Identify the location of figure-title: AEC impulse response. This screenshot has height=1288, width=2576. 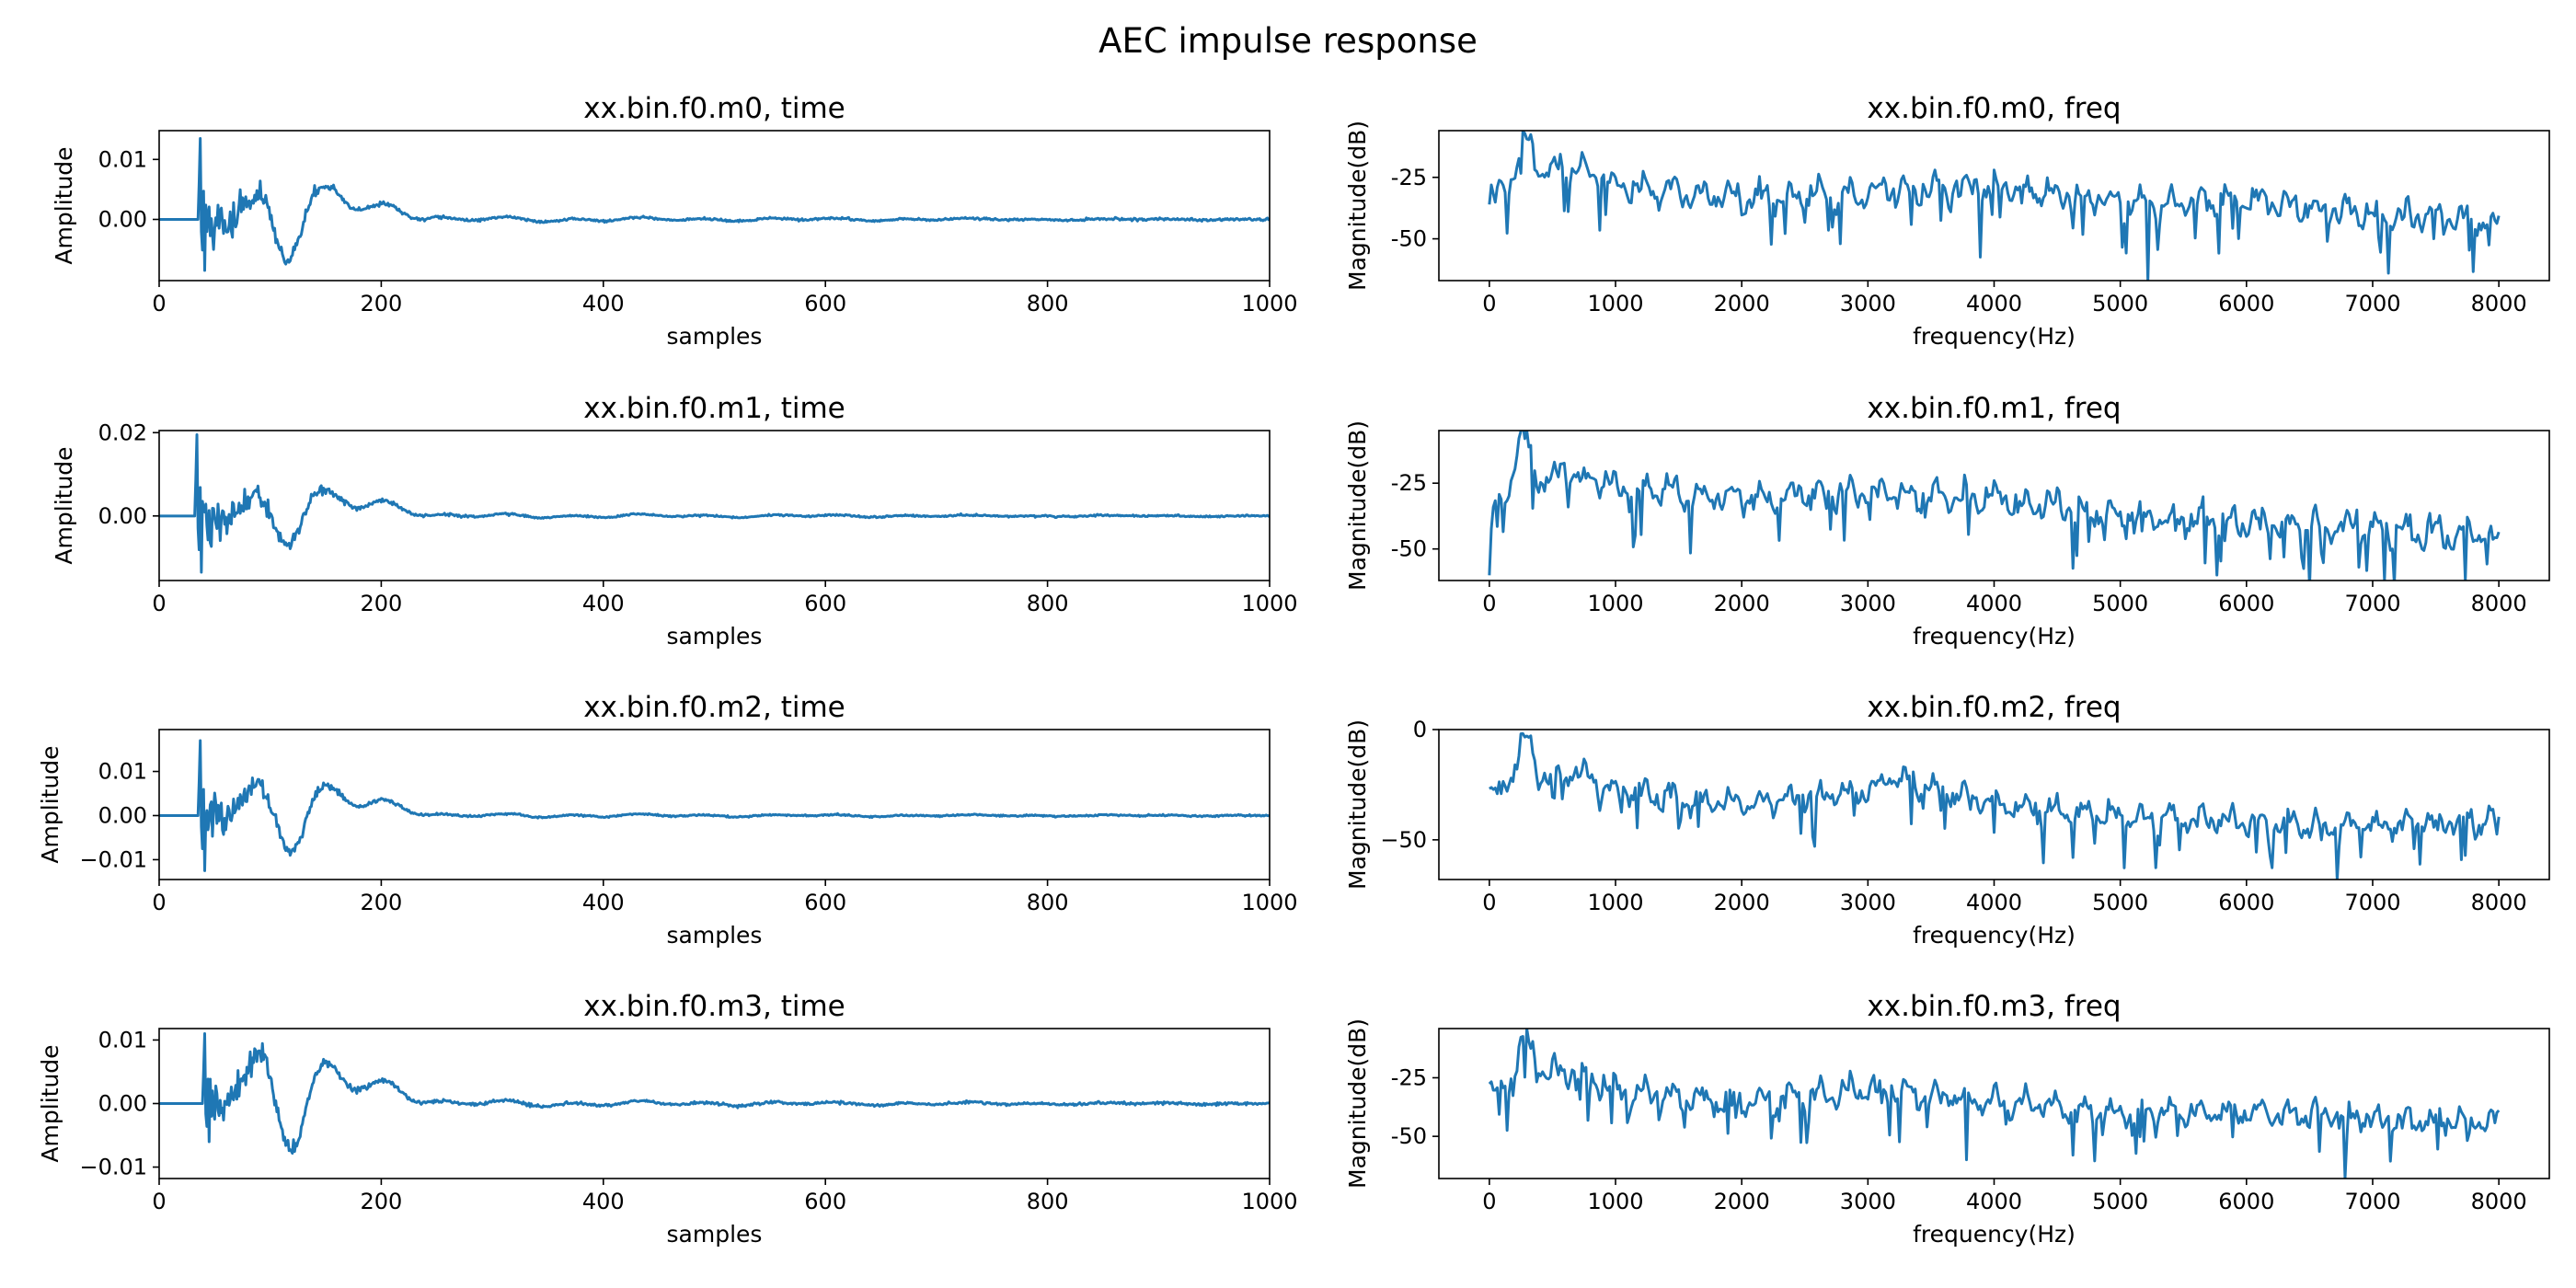
(1288, 41).